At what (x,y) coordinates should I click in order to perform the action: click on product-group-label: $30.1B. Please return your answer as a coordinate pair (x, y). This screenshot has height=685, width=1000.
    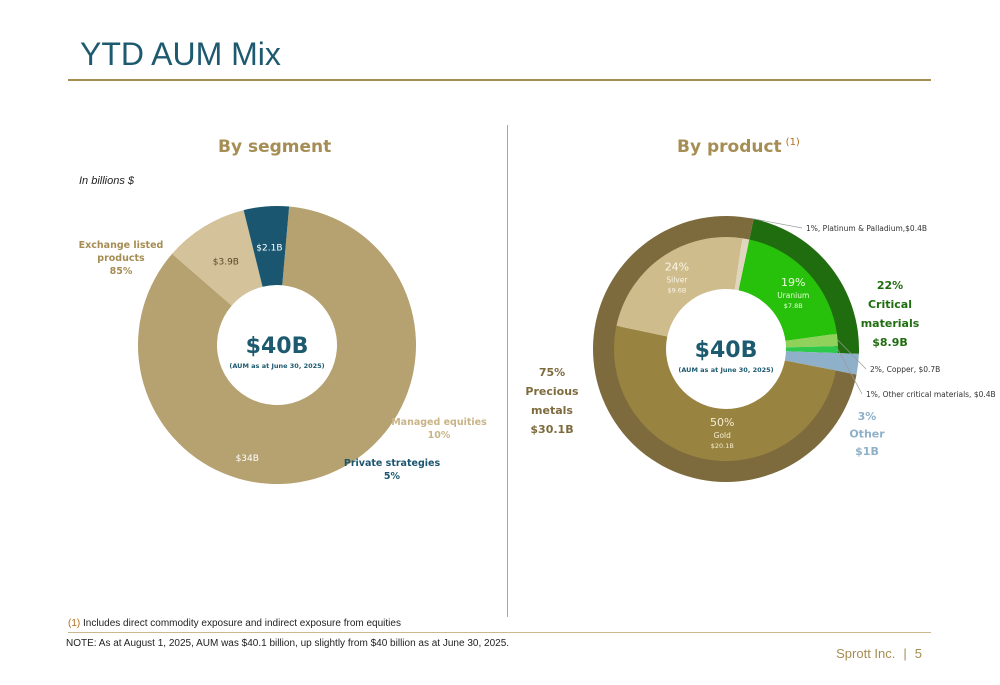
    Looking at the image, I should click on (551, 429).